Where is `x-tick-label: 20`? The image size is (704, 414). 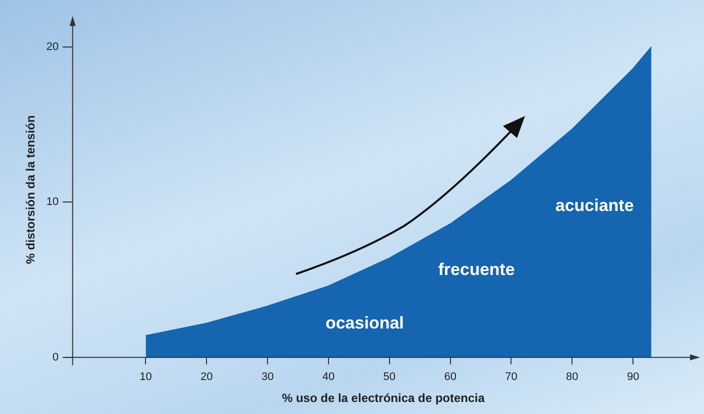 x-tick-label: 20 is located at coordinates (206, 377).